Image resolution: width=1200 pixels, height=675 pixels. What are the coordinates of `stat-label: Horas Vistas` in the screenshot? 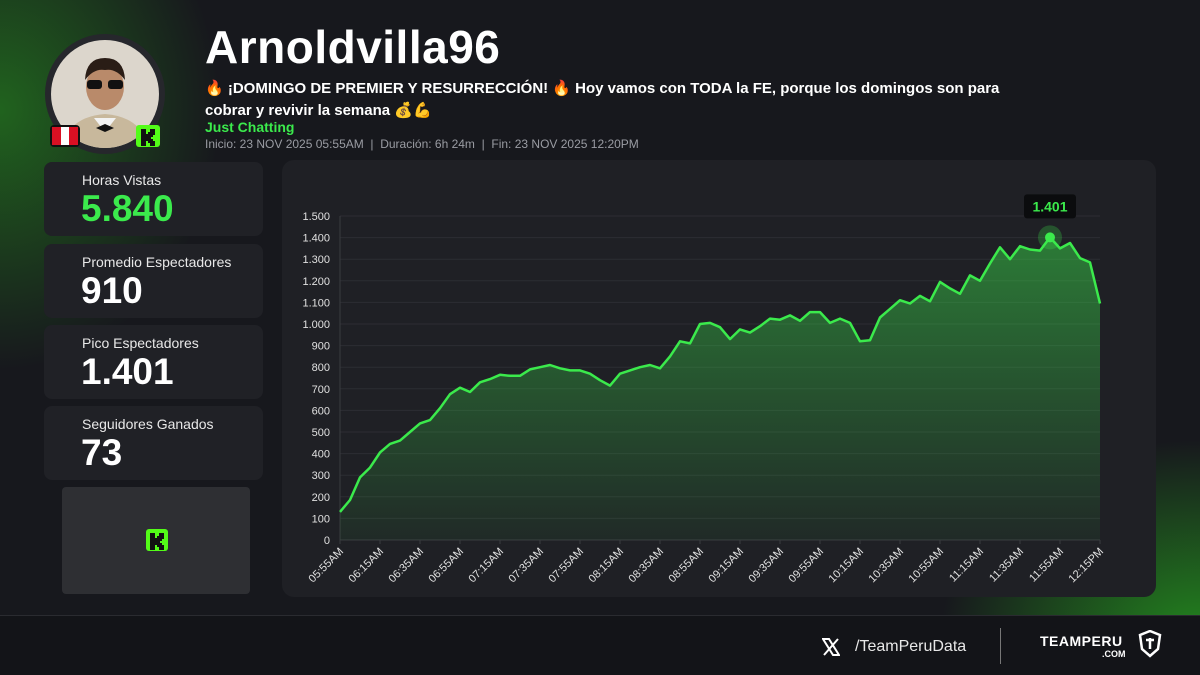 It's located at (122, 180).